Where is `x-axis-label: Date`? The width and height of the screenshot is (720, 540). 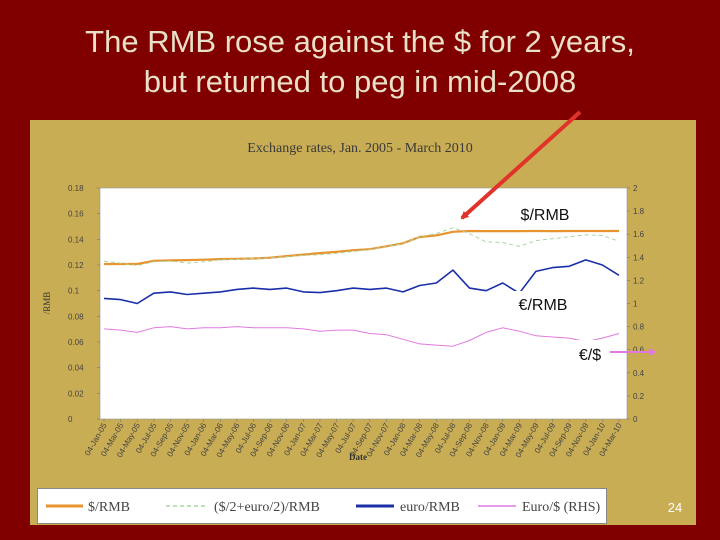
x-axis-label: Date is located at coordinates (358, 457).